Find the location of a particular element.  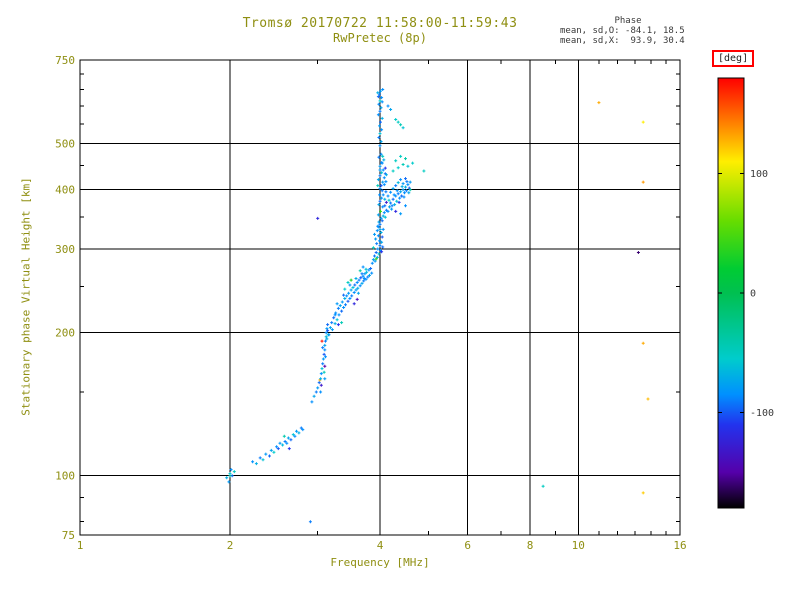

svg-text: 1 is located at coordinates (80, 545).